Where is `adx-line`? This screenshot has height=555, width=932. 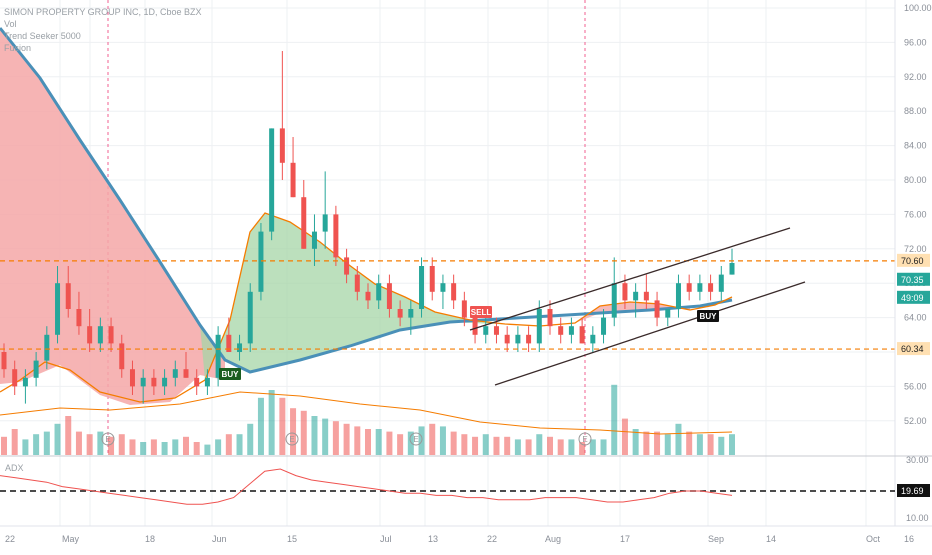
adx-line is located at coordinates (366, 486).